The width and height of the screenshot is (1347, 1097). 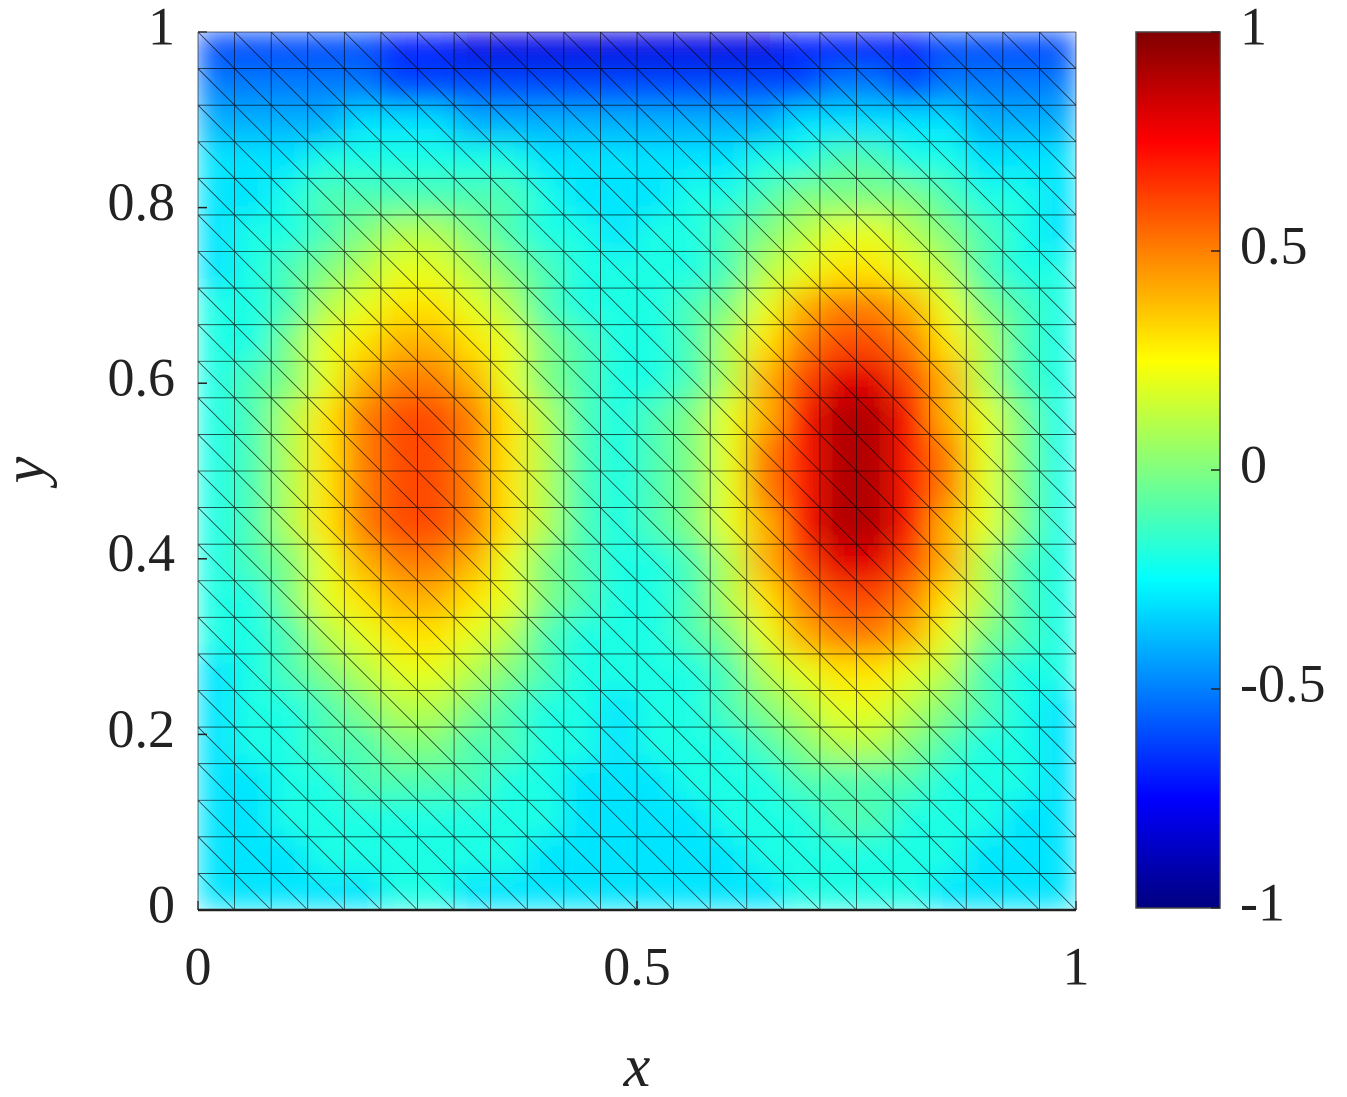 I want to click on colorbar-tick-label: -1, so click(x=1262, y=902).